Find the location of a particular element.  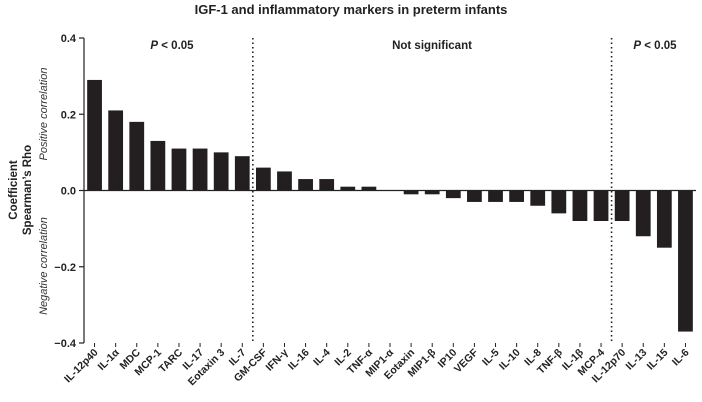

y-tick-label: −0.4 is located at coordinates (65, 344).